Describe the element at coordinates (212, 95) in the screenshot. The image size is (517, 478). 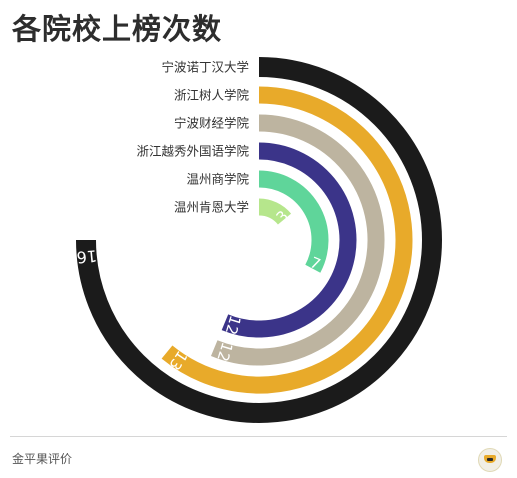
I see `category-label: 浙江树人学院` at that location.